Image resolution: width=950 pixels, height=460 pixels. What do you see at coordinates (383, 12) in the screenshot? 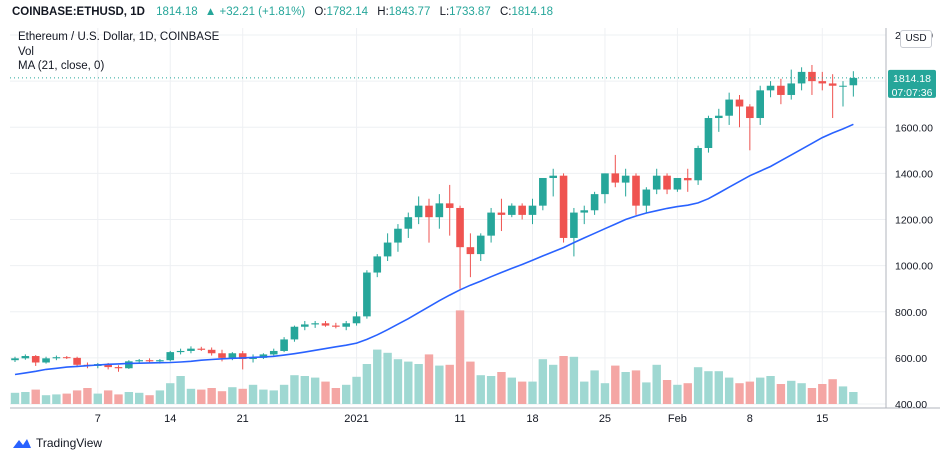
I see `high-label: H:` at bounding box center [383, 12].